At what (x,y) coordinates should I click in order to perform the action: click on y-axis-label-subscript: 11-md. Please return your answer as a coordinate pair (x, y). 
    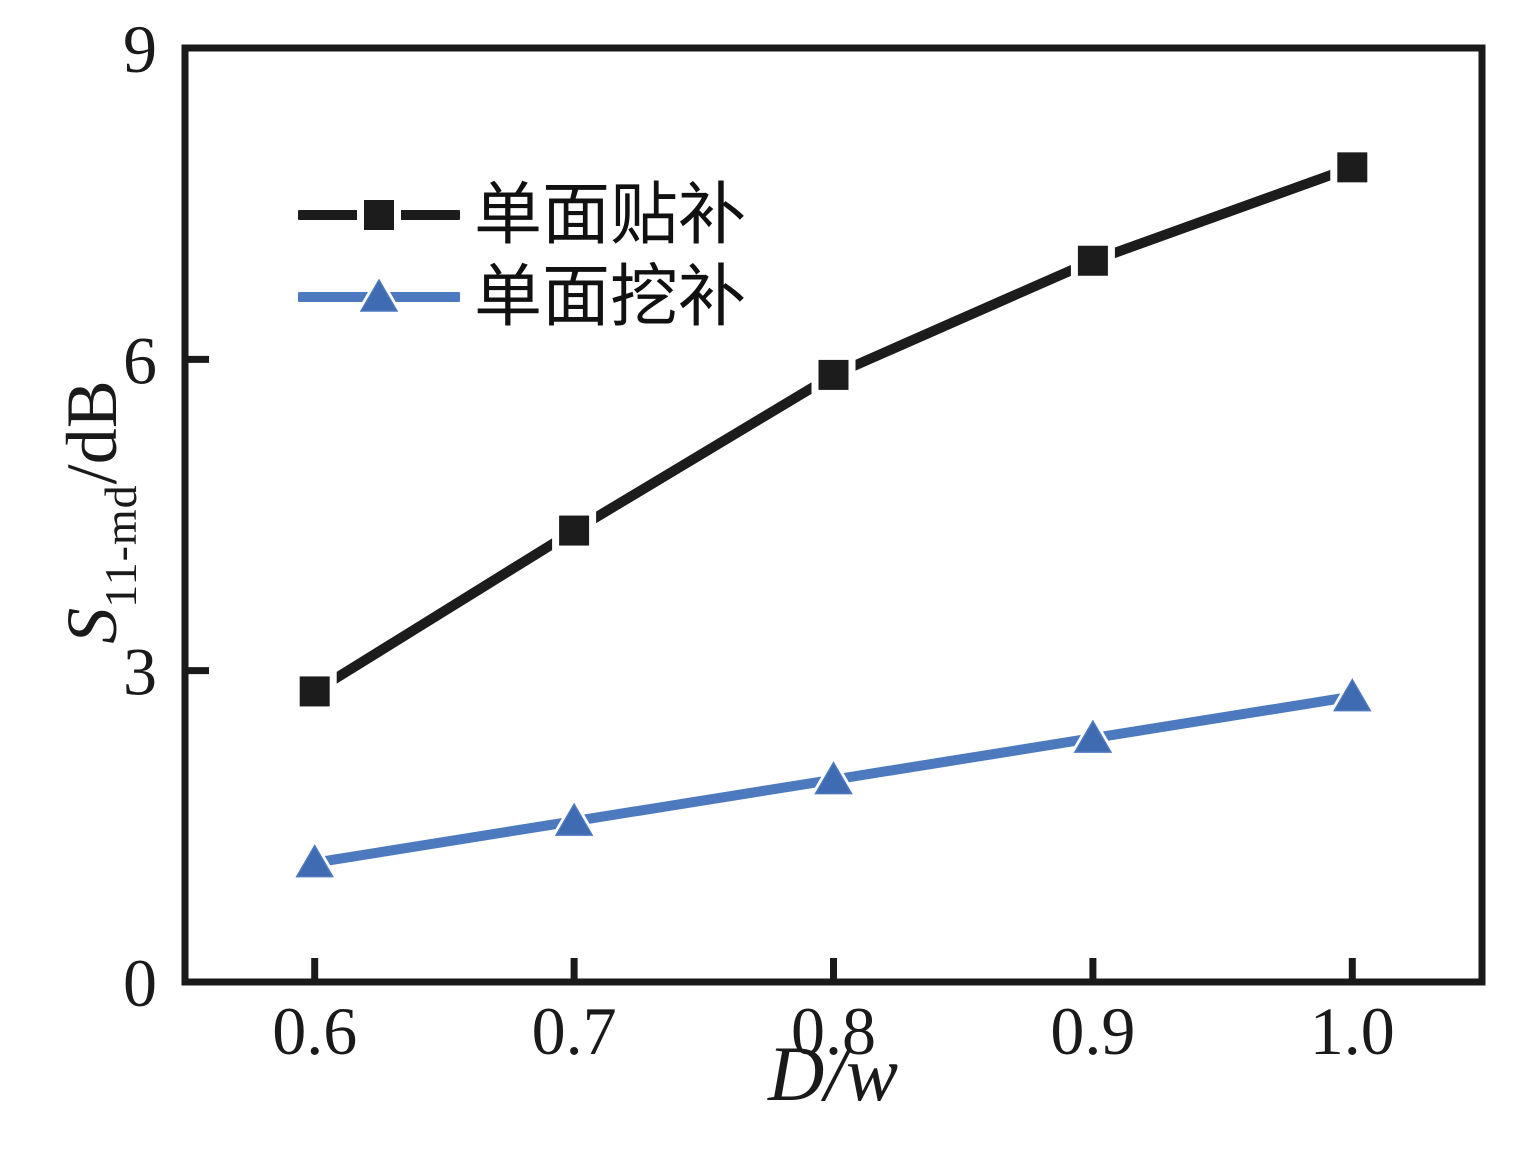
    Looking at the image, I should click on (120, 546).